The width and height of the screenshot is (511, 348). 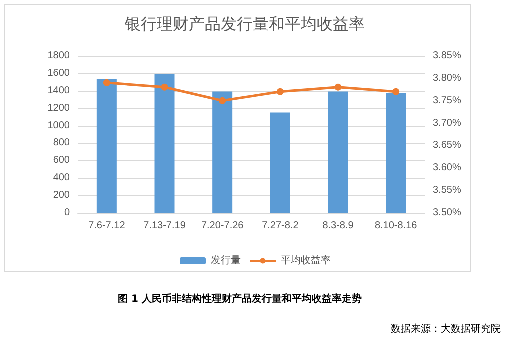 I want to click on y2-tick-label: 3.60%, so click(x=447, y=168).